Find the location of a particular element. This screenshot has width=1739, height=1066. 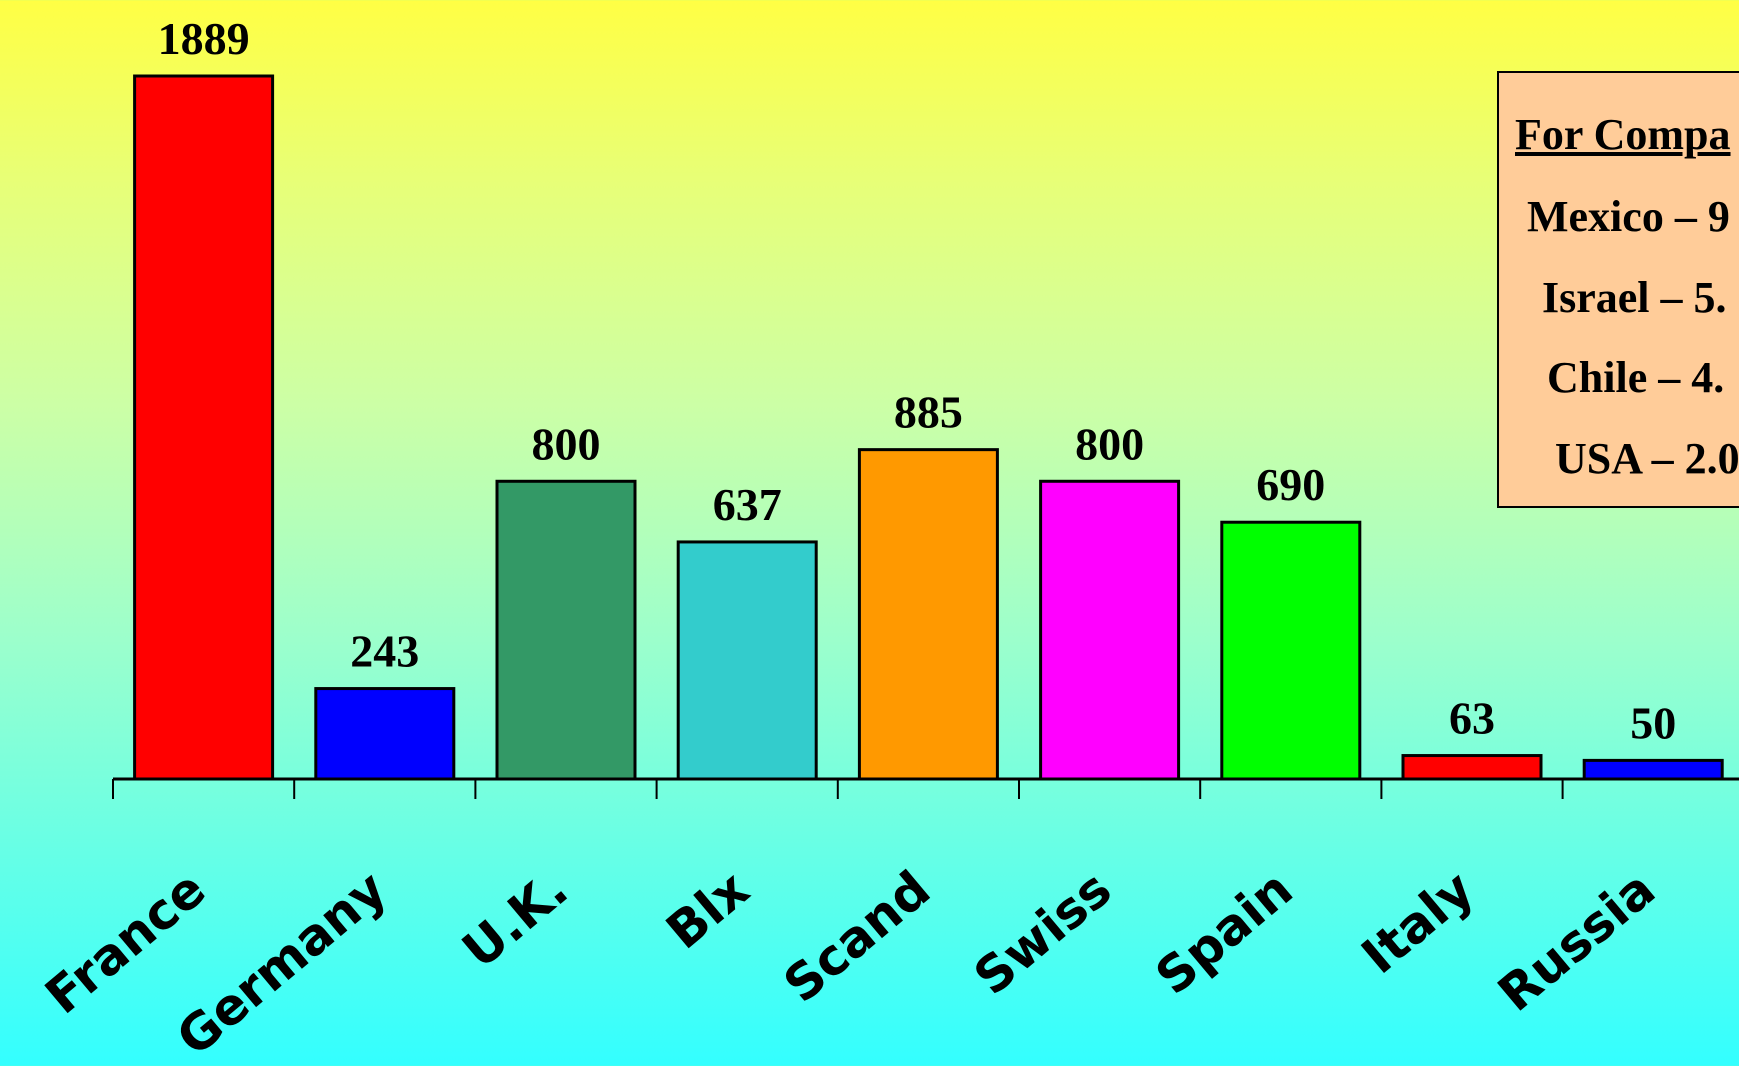

value-label-italy: 63 is located at coordinates (1472, 718).